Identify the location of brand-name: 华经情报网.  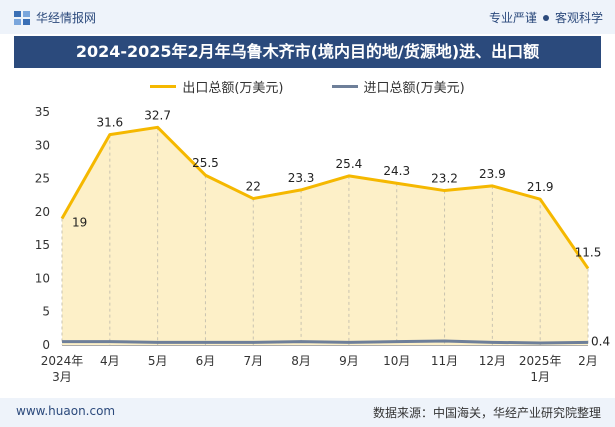
(66, 18).